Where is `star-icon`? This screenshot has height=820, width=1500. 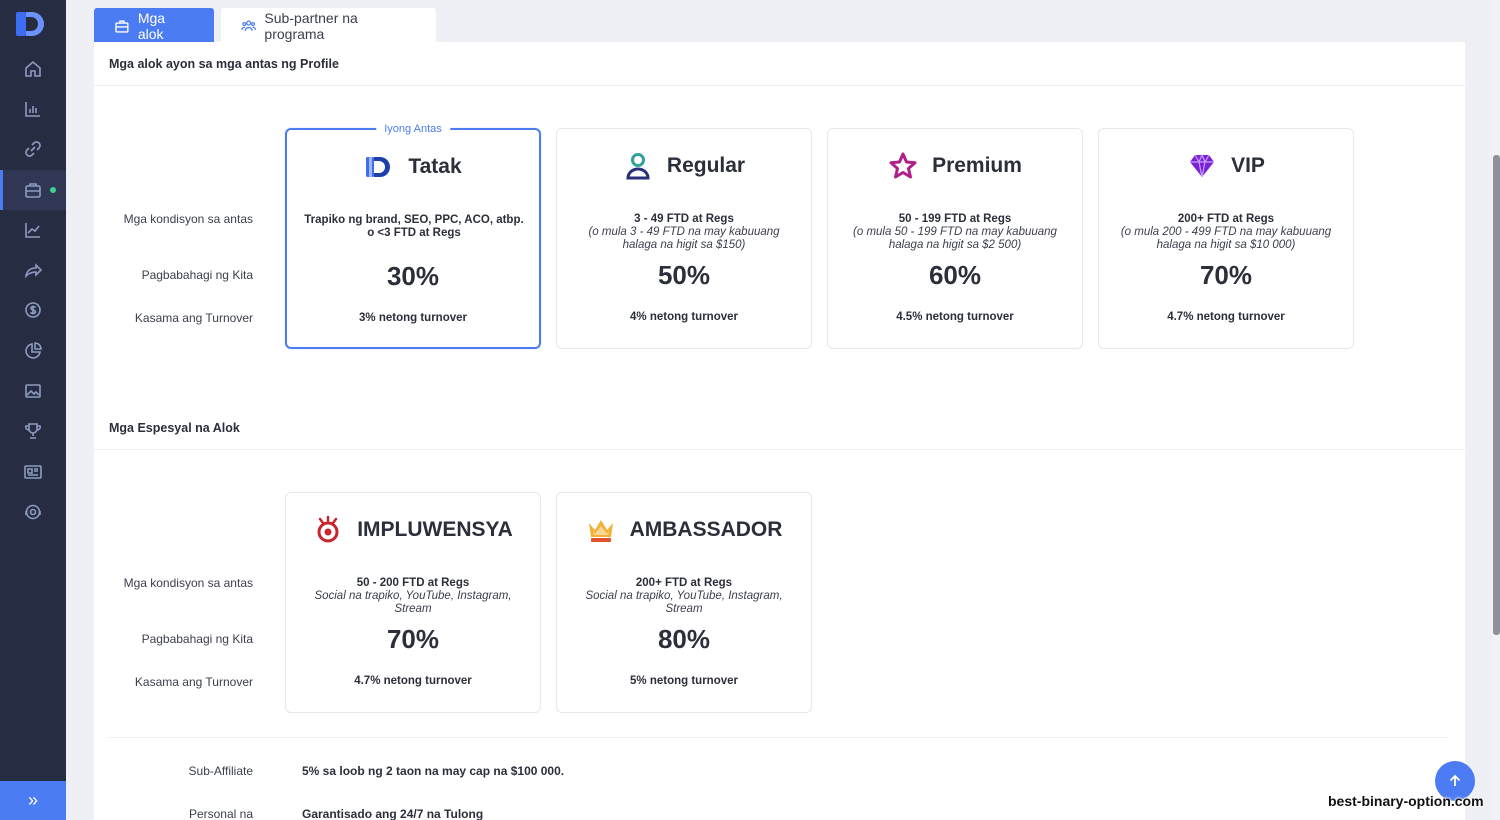
star-icon is located at coordinates (903, 165).